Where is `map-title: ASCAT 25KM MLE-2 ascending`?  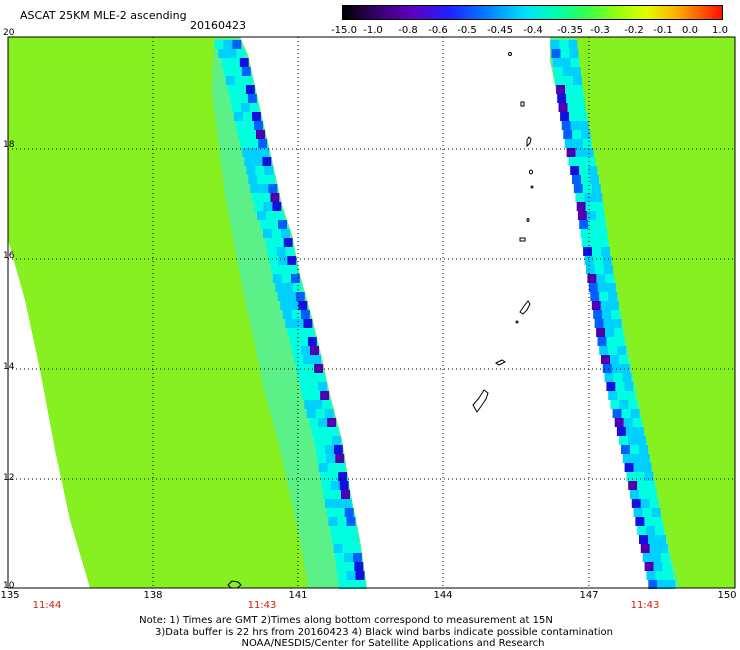
map-title: ASCAT 25KM MLE-2 ascending is located at coordinates (103, 15).